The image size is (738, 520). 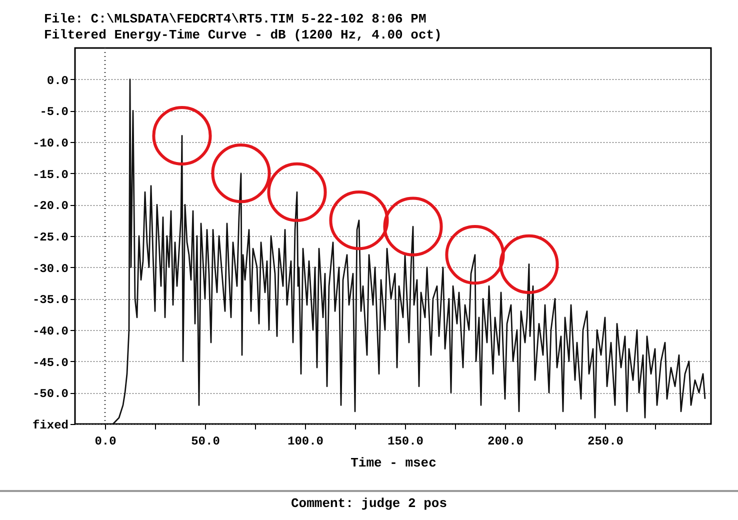 What do you see at coordinates (605, 441) in the screenshot?
I see `x-tick-label: 250.0` at bounding box center [605, 441].